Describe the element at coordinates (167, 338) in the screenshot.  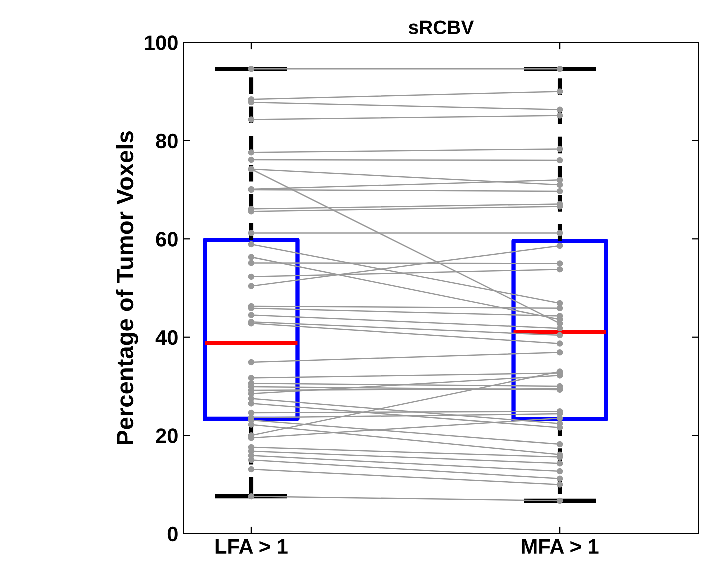
I see `y-tick-label: 40` at that location.